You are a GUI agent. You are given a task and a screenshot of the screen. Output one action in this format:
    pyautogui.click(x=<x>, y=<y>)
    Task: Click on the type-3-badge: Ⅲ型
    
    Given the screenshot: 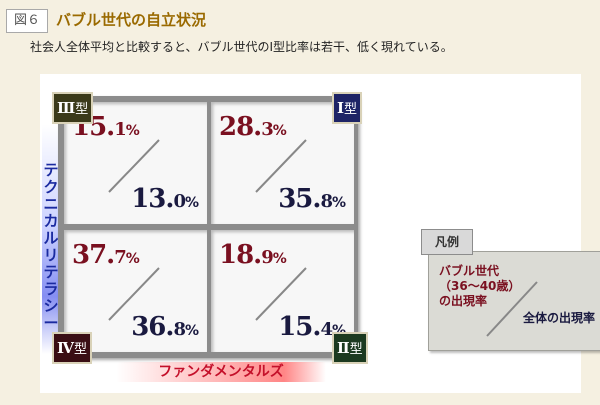 What is the action you would take?
    pyautogui.click(x=73, y=108)
    